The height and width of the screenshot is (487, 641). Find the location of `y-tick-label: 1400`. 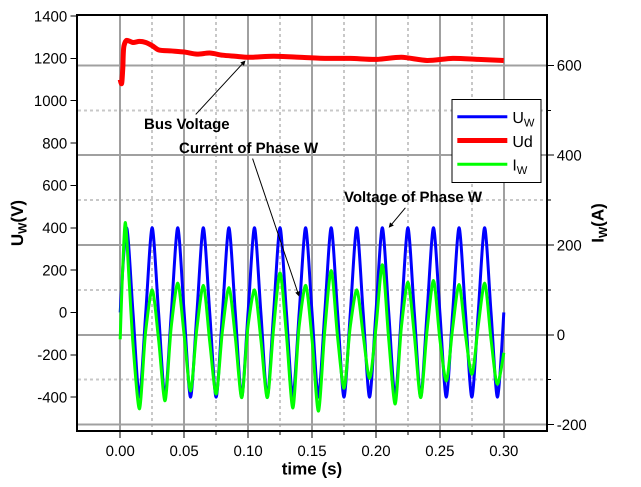

y-tick-label: 1400 is located at coordinates (51, 17).